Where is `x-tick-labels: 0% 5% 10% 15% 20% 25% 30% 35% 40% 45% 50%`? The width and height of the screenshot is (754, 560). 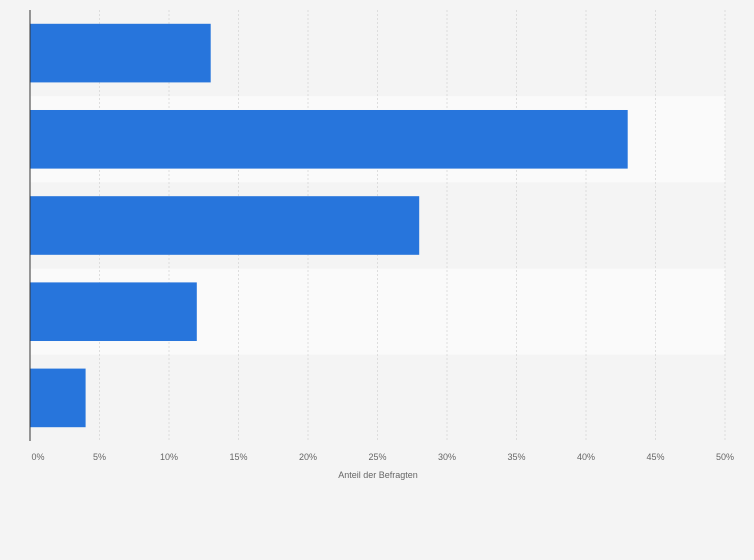
x-tick-labels: 0% 5% 10% 15% 20% 25% 30% 35% 40% 45% 50% is located at coordinates (382, 457).